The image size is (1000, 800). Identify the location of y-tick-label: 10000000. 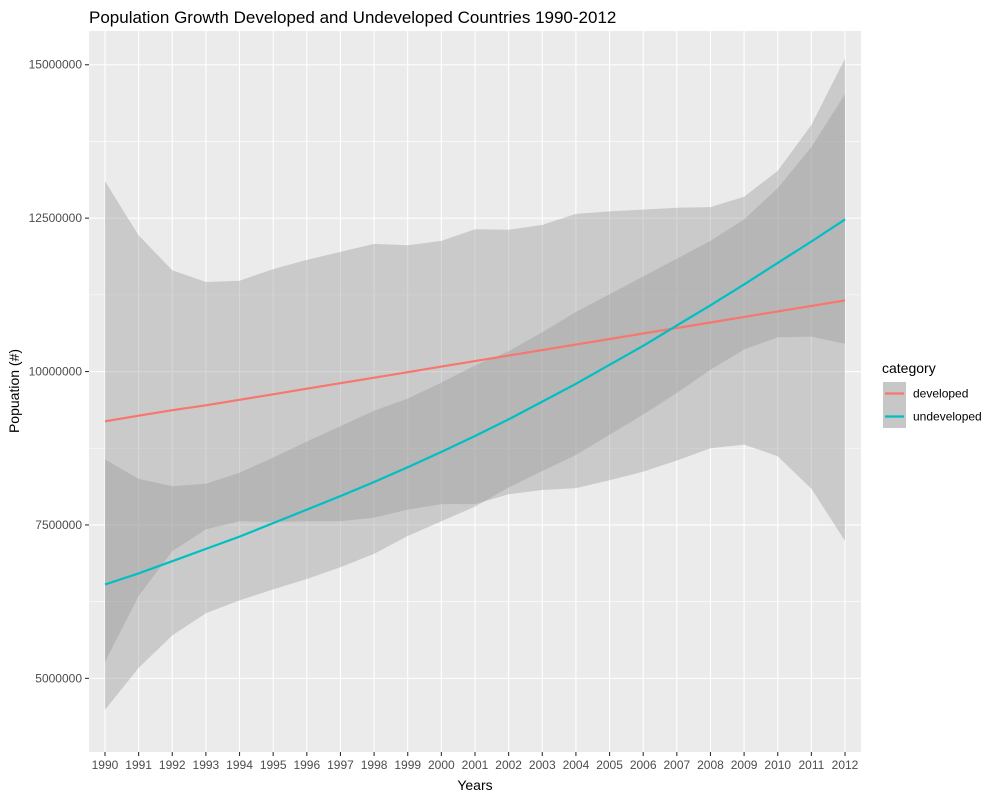
(56, 372).